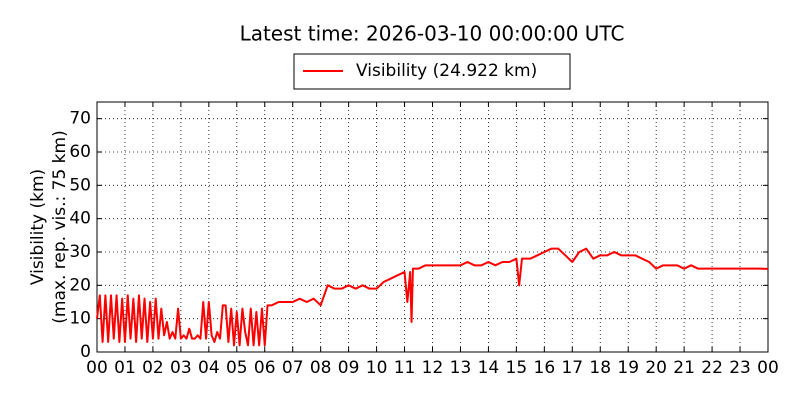 Image resolution: width=800 pixels, height=400 pixels. I want to click on x-tick-label: 03, so click(181, 368).